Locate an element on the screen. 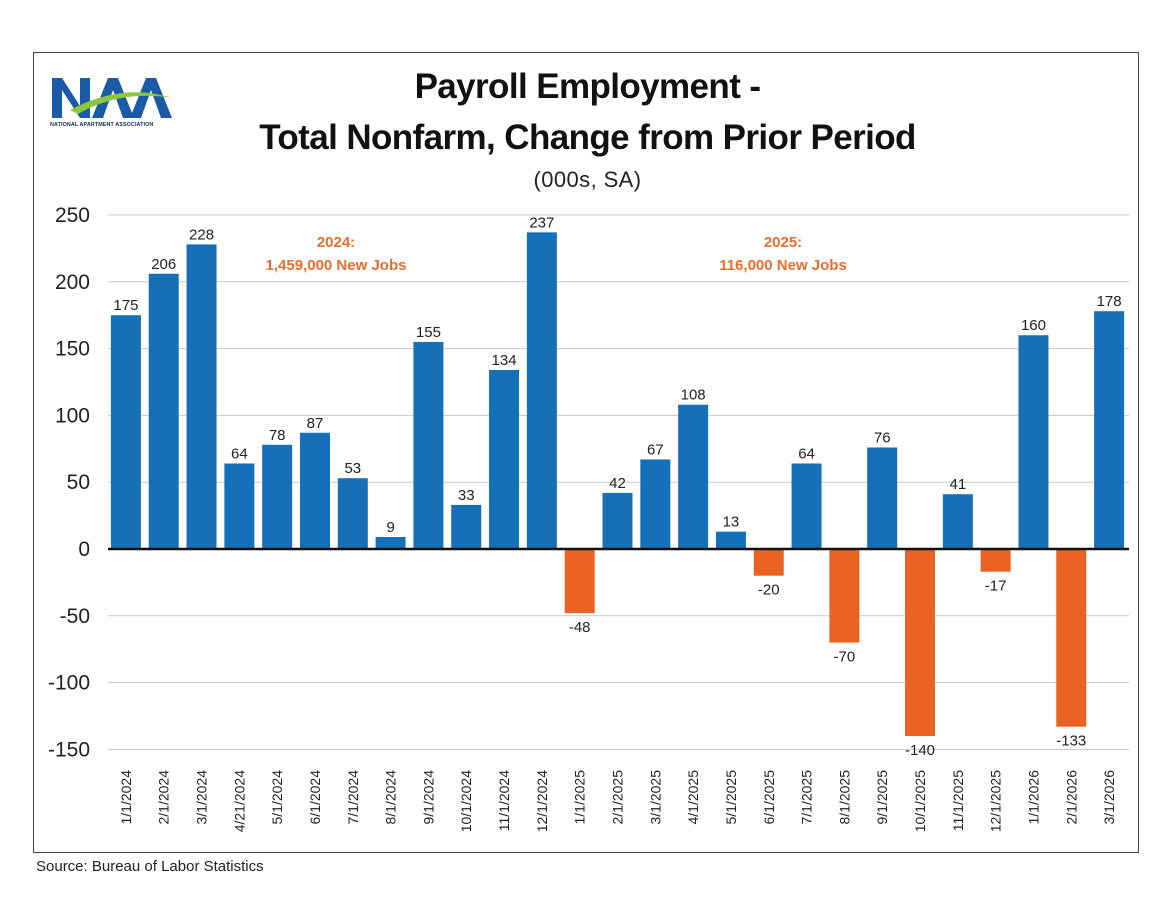 This screenshot has width=1175, height=918. data-label: 175 is located at coordinates (125, 305).